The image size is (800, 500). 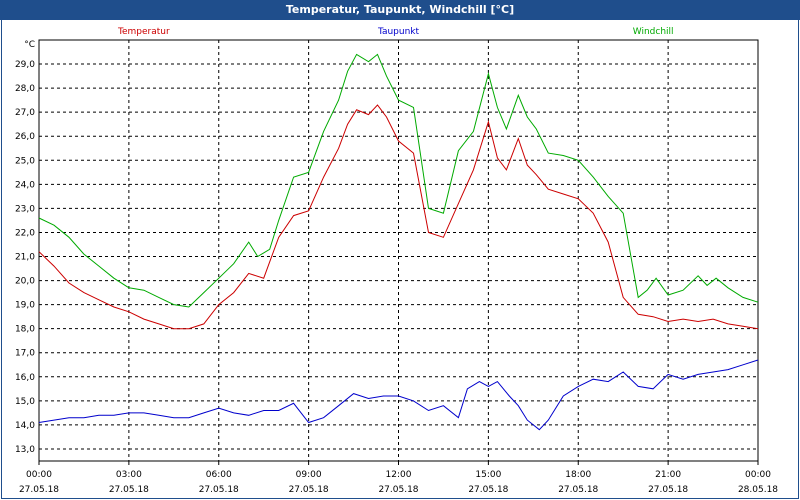 What do you see at coordinates (25, 450) in the screenshot?
I see `y-tick-label: 13,0` at bounding box center [25, 450].